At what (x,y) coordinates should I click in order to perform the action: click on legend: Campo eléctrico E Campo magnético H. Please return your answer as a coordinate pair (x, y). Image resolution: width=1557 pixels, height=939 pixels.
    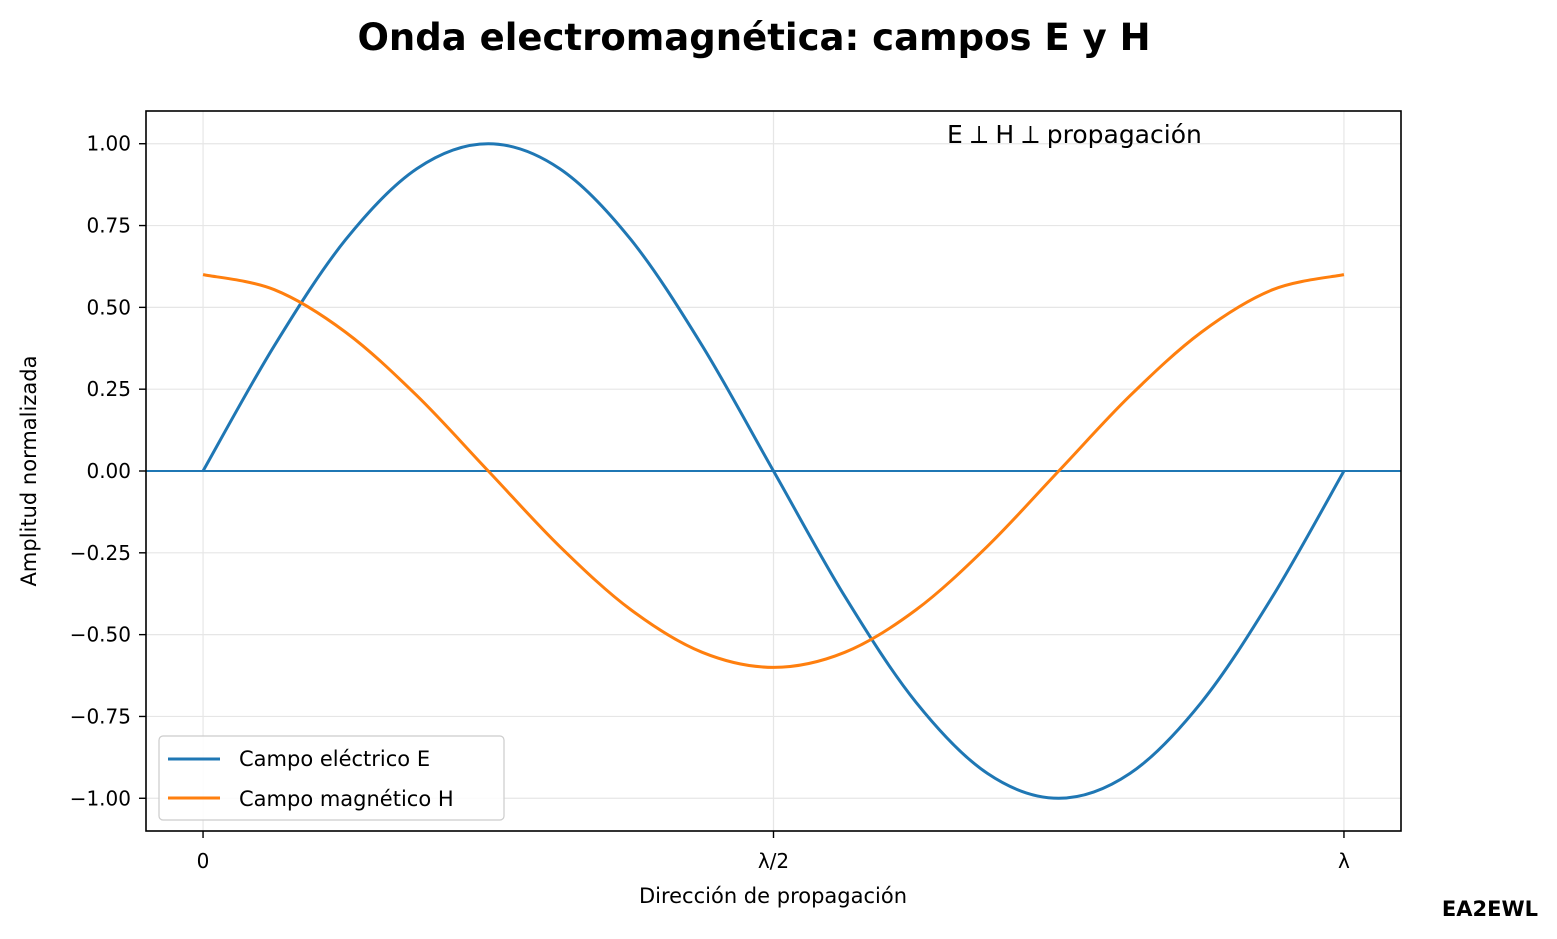
    Looking at the image, I should click on (331, 778).